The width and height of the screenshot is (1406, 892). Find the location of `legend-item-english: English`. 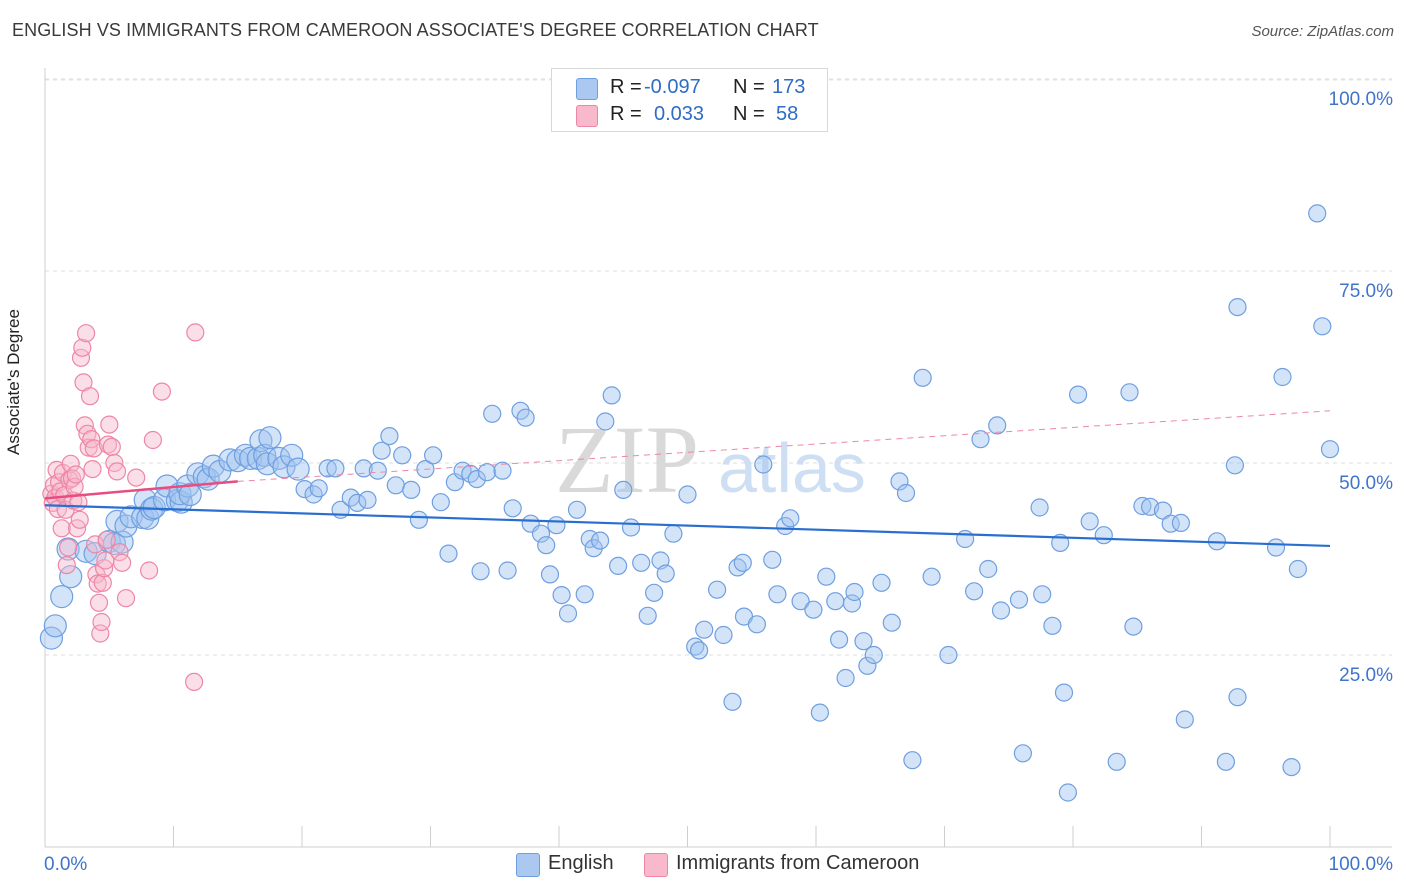

legend-item-english: English is located at coordinates (571, 865).